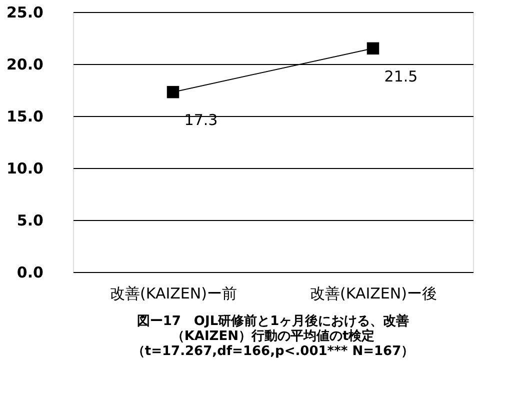 This screenshot has height=408, width=506. What do you see at coordinates (30, 221) in the screenshot?
I see `y-tick-label: 5.0` at bounding box center [30, 221].